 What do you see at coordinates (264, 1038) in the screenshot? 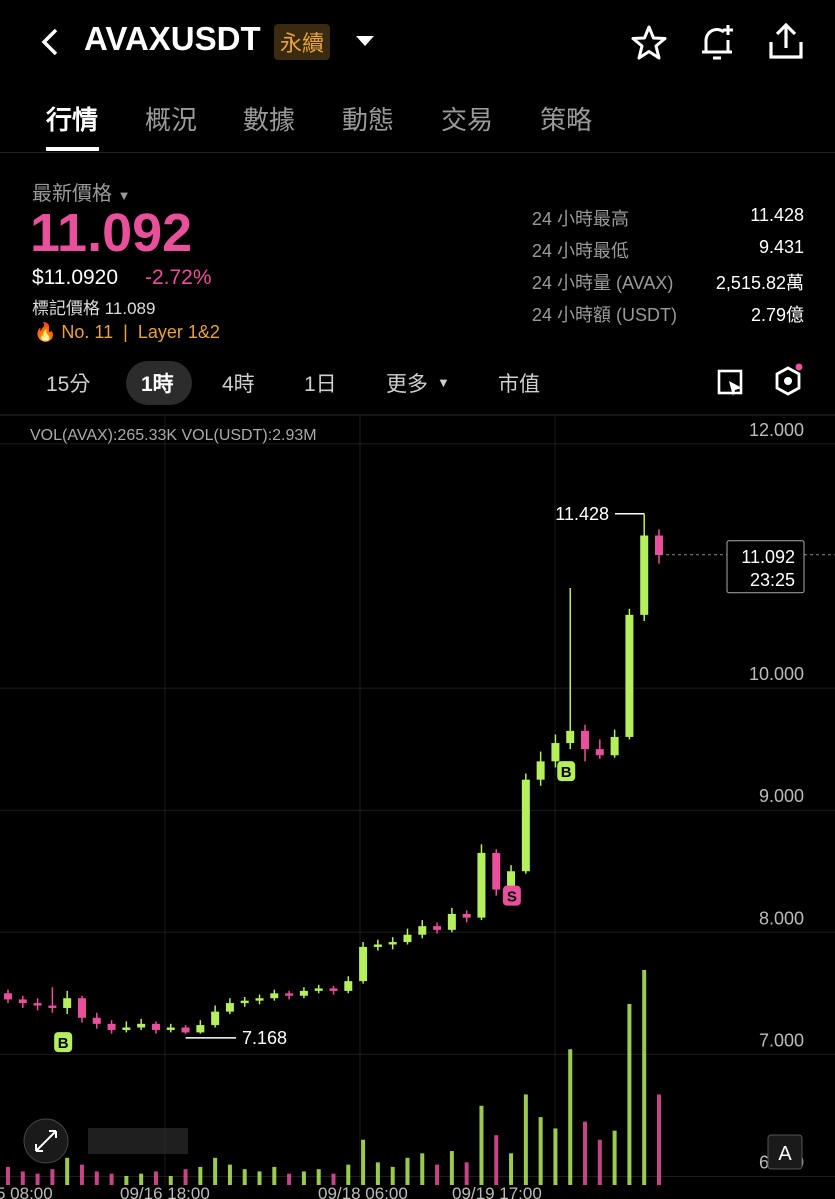
I see `low-label: 7.168` at bounding box center [264, 1038].